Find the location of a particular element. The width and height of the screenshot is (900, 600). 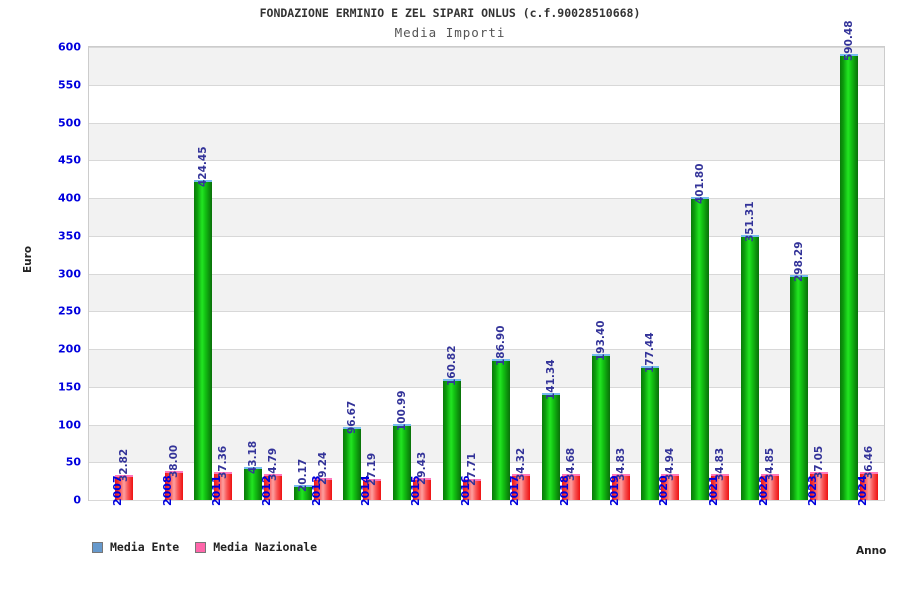

x-axis-tick-label: 2013 is located at coordinates (316, 490).